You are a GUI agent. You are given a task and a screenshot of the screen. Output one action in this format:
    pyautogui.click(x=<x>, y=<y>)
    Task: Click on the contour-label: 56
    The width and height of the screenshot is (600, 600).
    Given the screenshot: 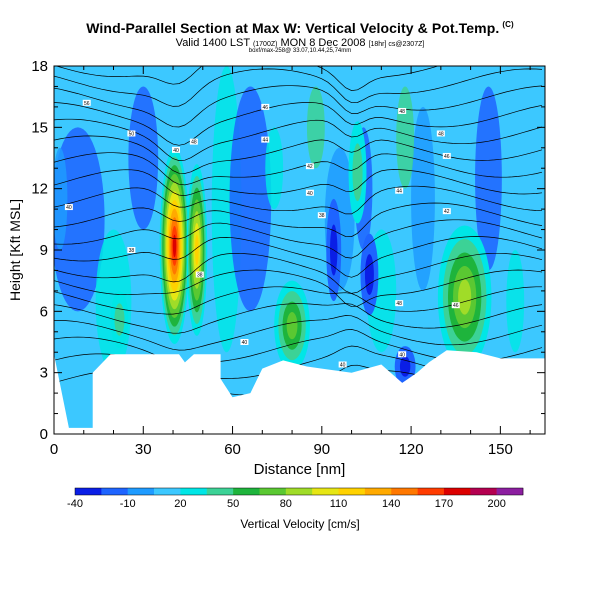 What is the action you would take?
    pyautogui.click(x=87, y=104)
    